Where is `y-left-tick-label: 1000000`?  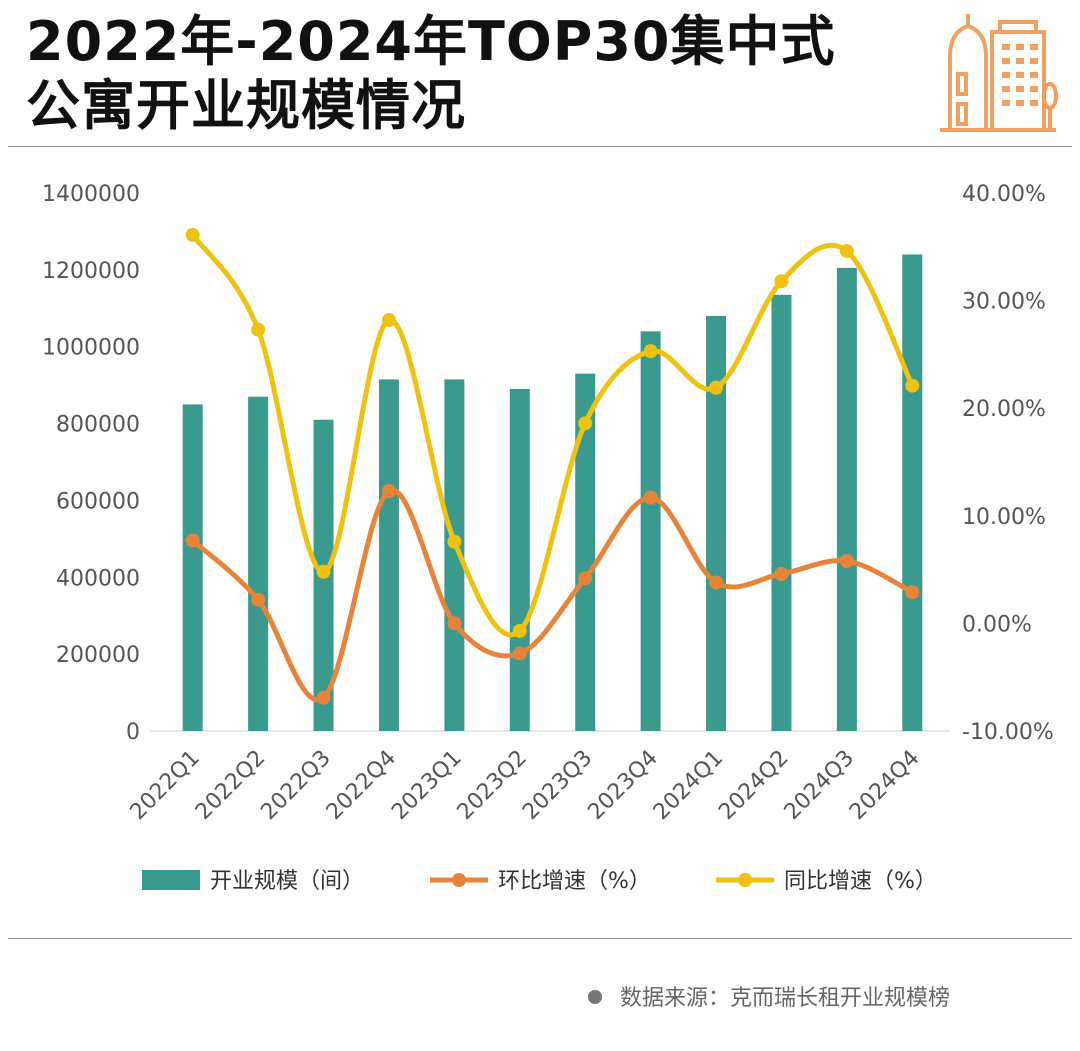 y-left-tick-label: 1000000 is located at coordinates (91, 348).